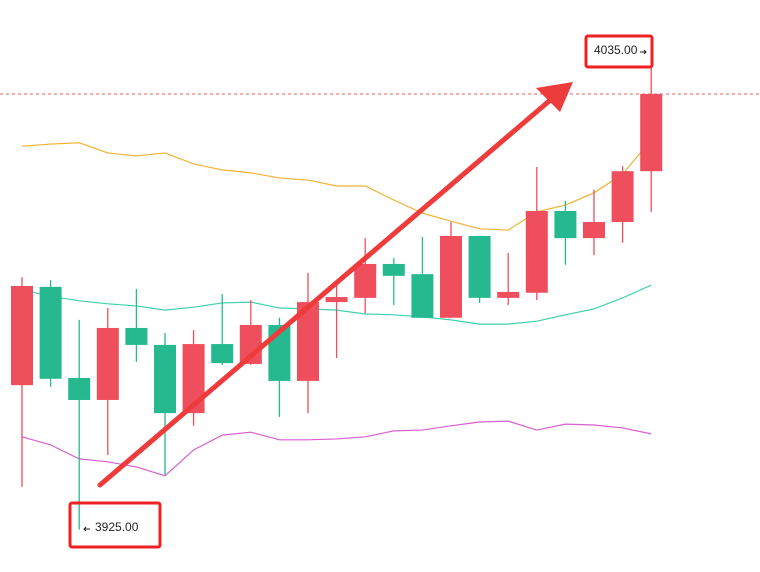  What do you see at coordinates (616, 50) in the screenshot?
I see `high-price-label: 4035.00` at bounding box center [616, 50].